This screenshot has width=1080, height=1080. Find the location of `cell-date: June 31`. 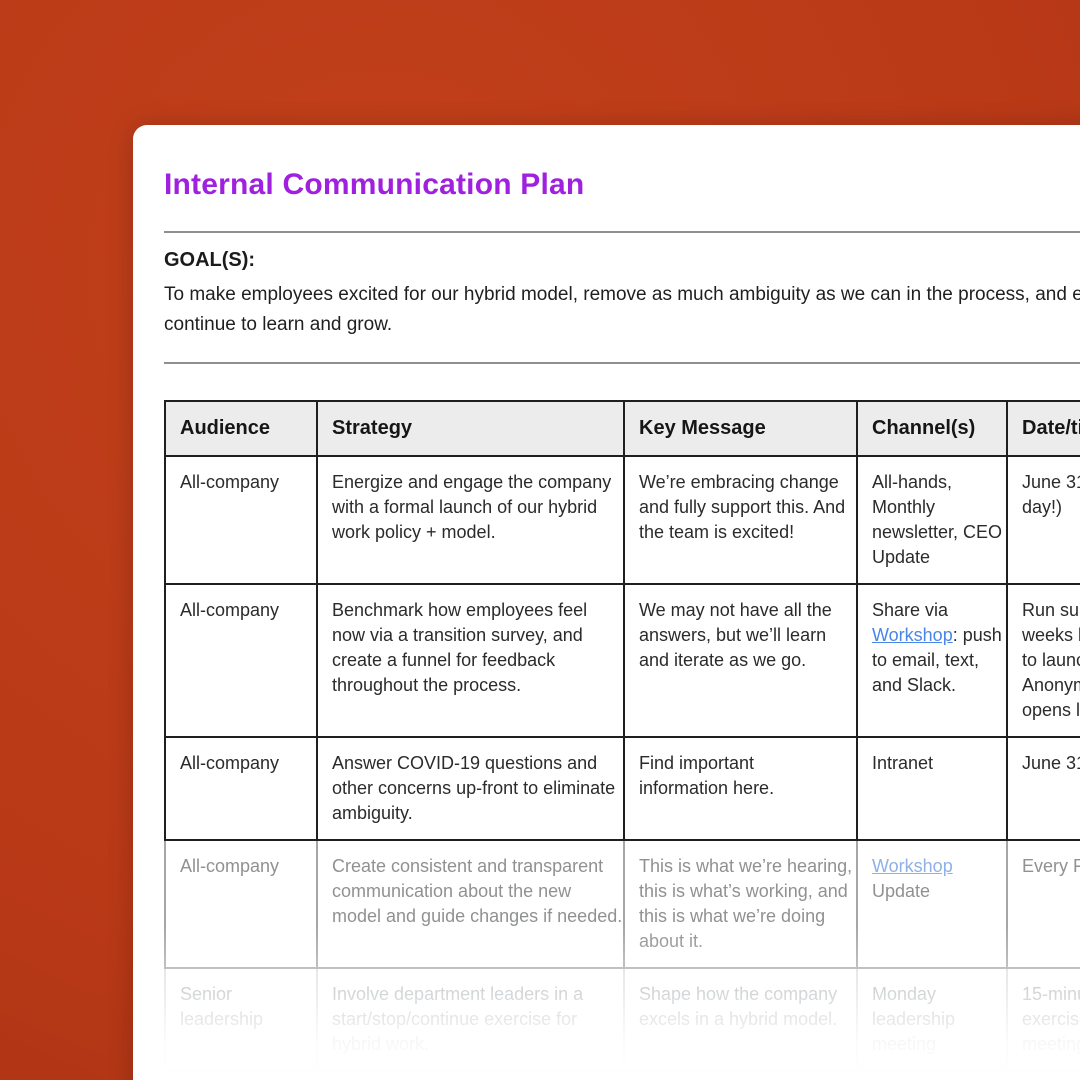

cell-date: June 31 is located at coordinates (1043, 788).